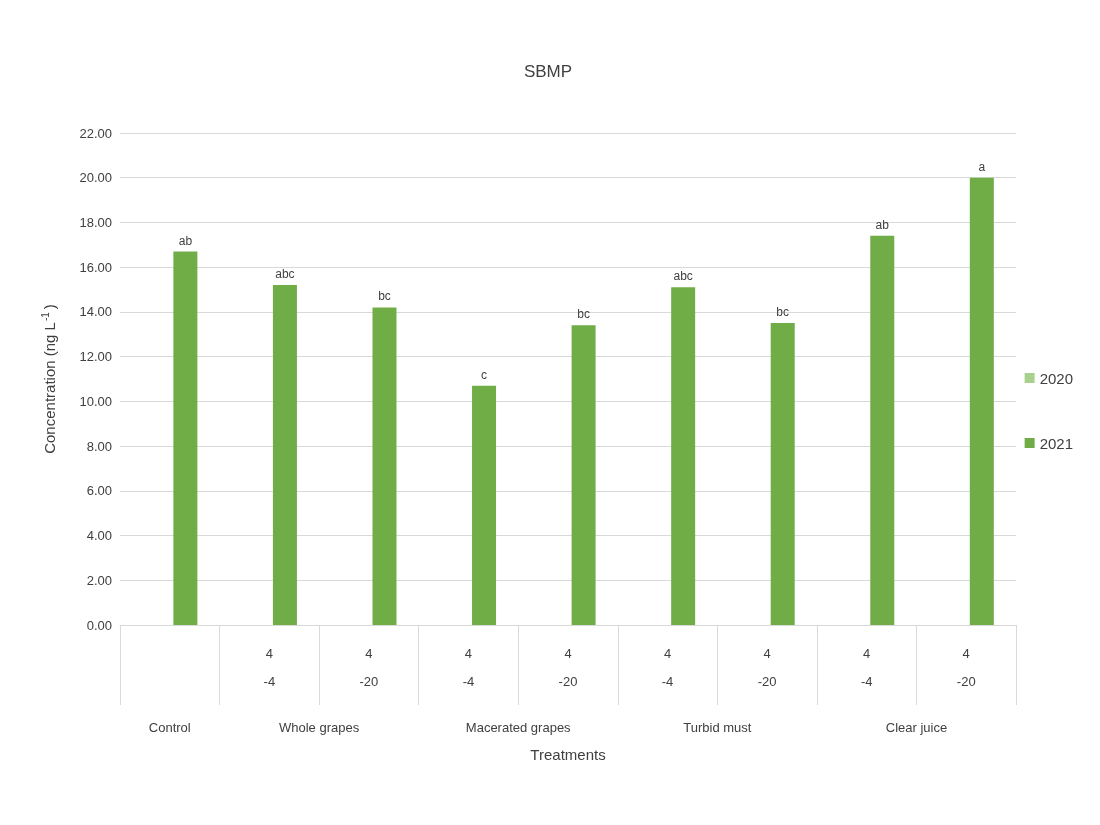 The height and width of the screenshot is (825, 1100). Describe the element at coordinates (99, 491) in the screenshot. I see `y-tick-label: 6.00` at that location.